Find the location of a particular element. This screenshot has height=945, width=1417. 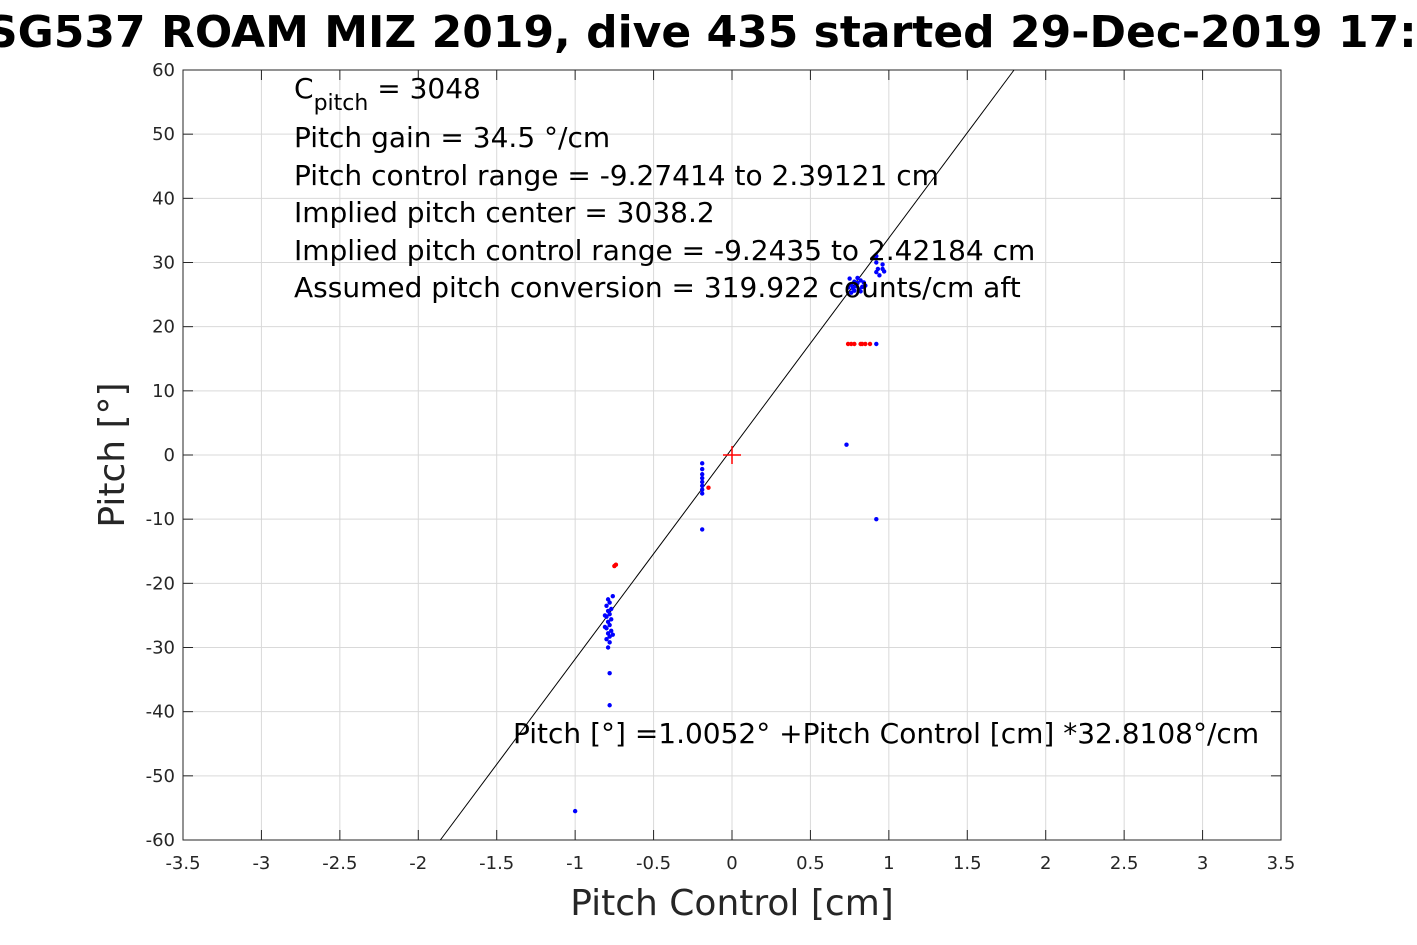

x-tick-label: 0 is located at coordinates (731, 863).